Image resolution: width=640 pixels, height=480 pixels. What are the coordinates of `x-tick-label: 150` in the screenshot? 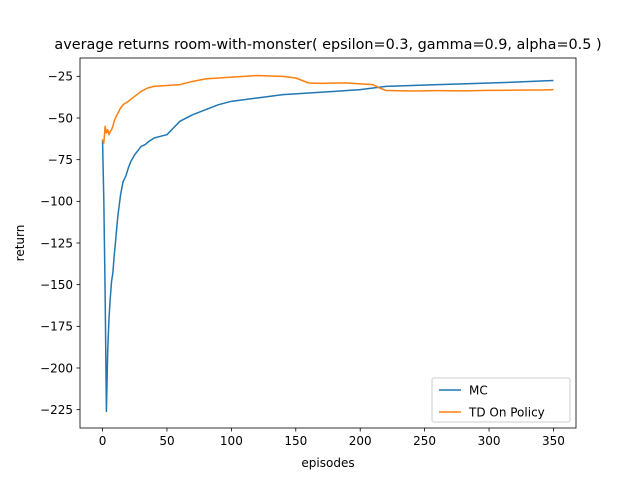 It's located at (295, 441).